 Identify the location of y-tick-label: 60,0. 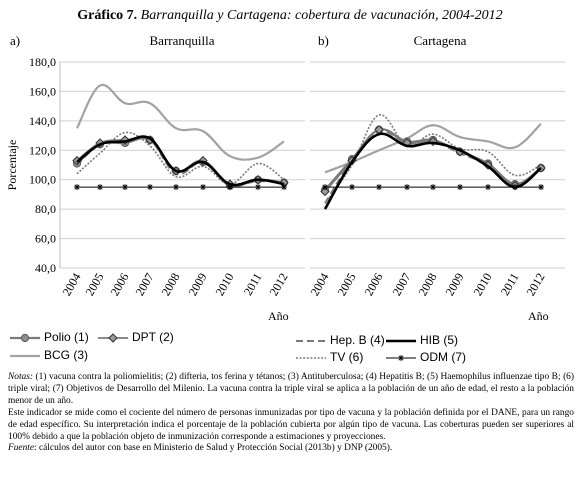
(45, 239).